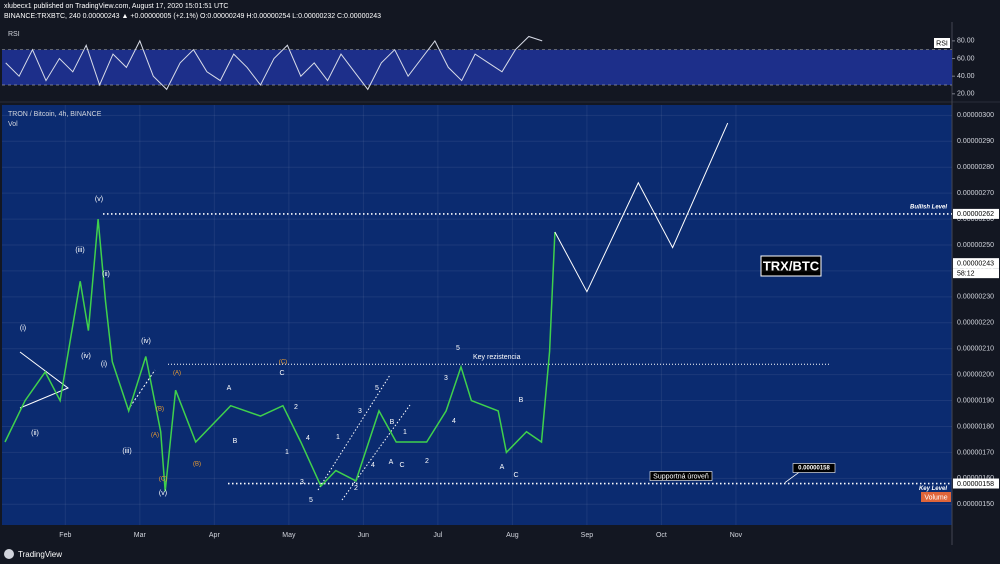  I want to click on last-price-box, so click(976, 263).